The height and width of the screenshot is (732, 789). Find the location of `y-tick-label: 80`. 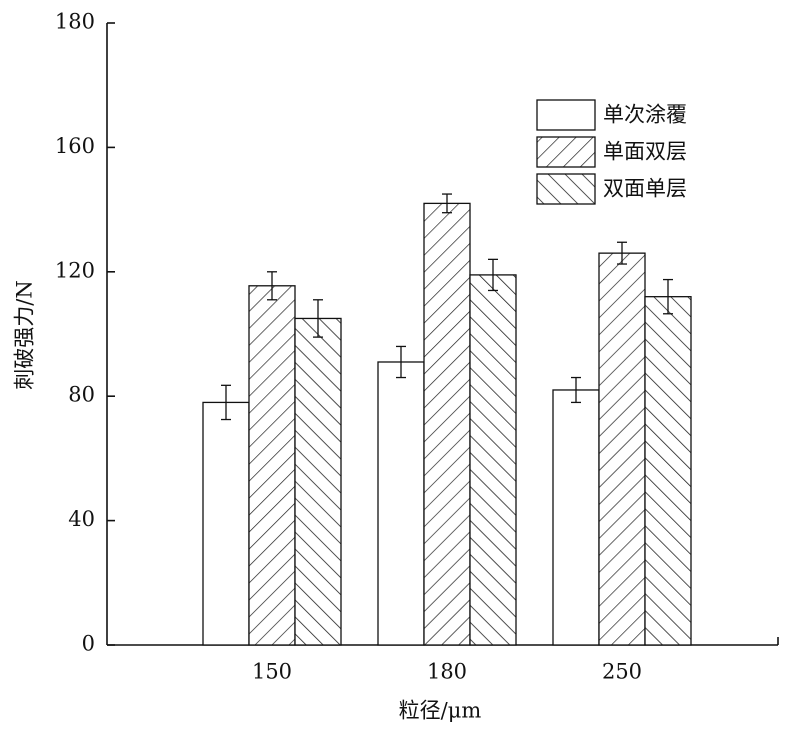

y-tick-label: 80 is located at coordinates (81, 395).